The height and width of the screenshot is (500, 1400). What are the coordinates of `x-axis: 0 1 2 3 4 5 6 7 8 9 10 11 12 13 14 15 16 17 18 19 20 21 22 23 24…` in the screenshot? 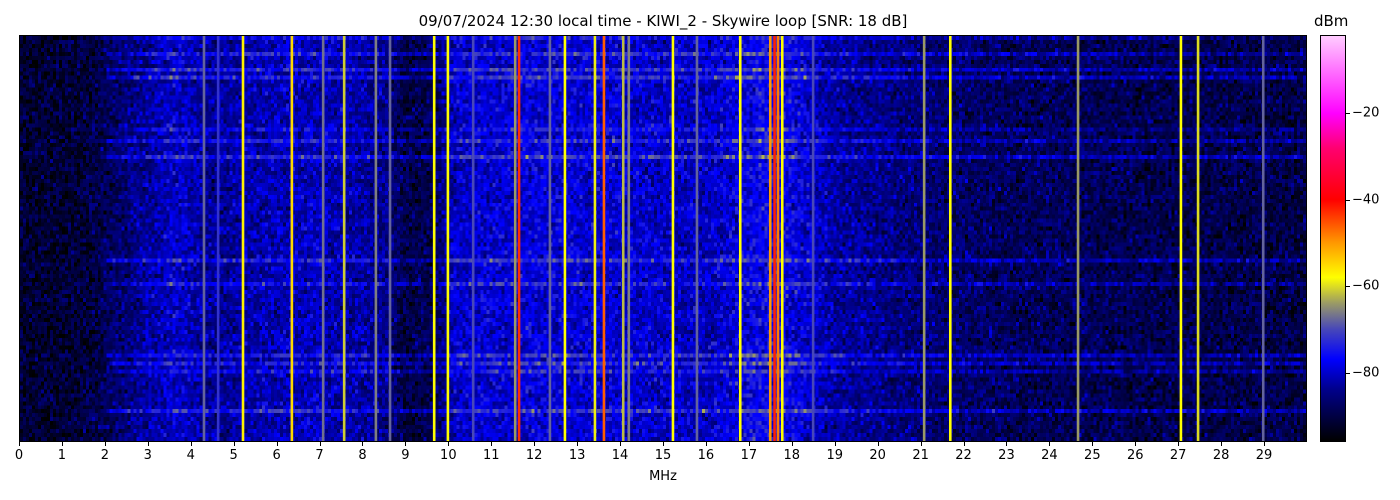 It's located at (661, 452).